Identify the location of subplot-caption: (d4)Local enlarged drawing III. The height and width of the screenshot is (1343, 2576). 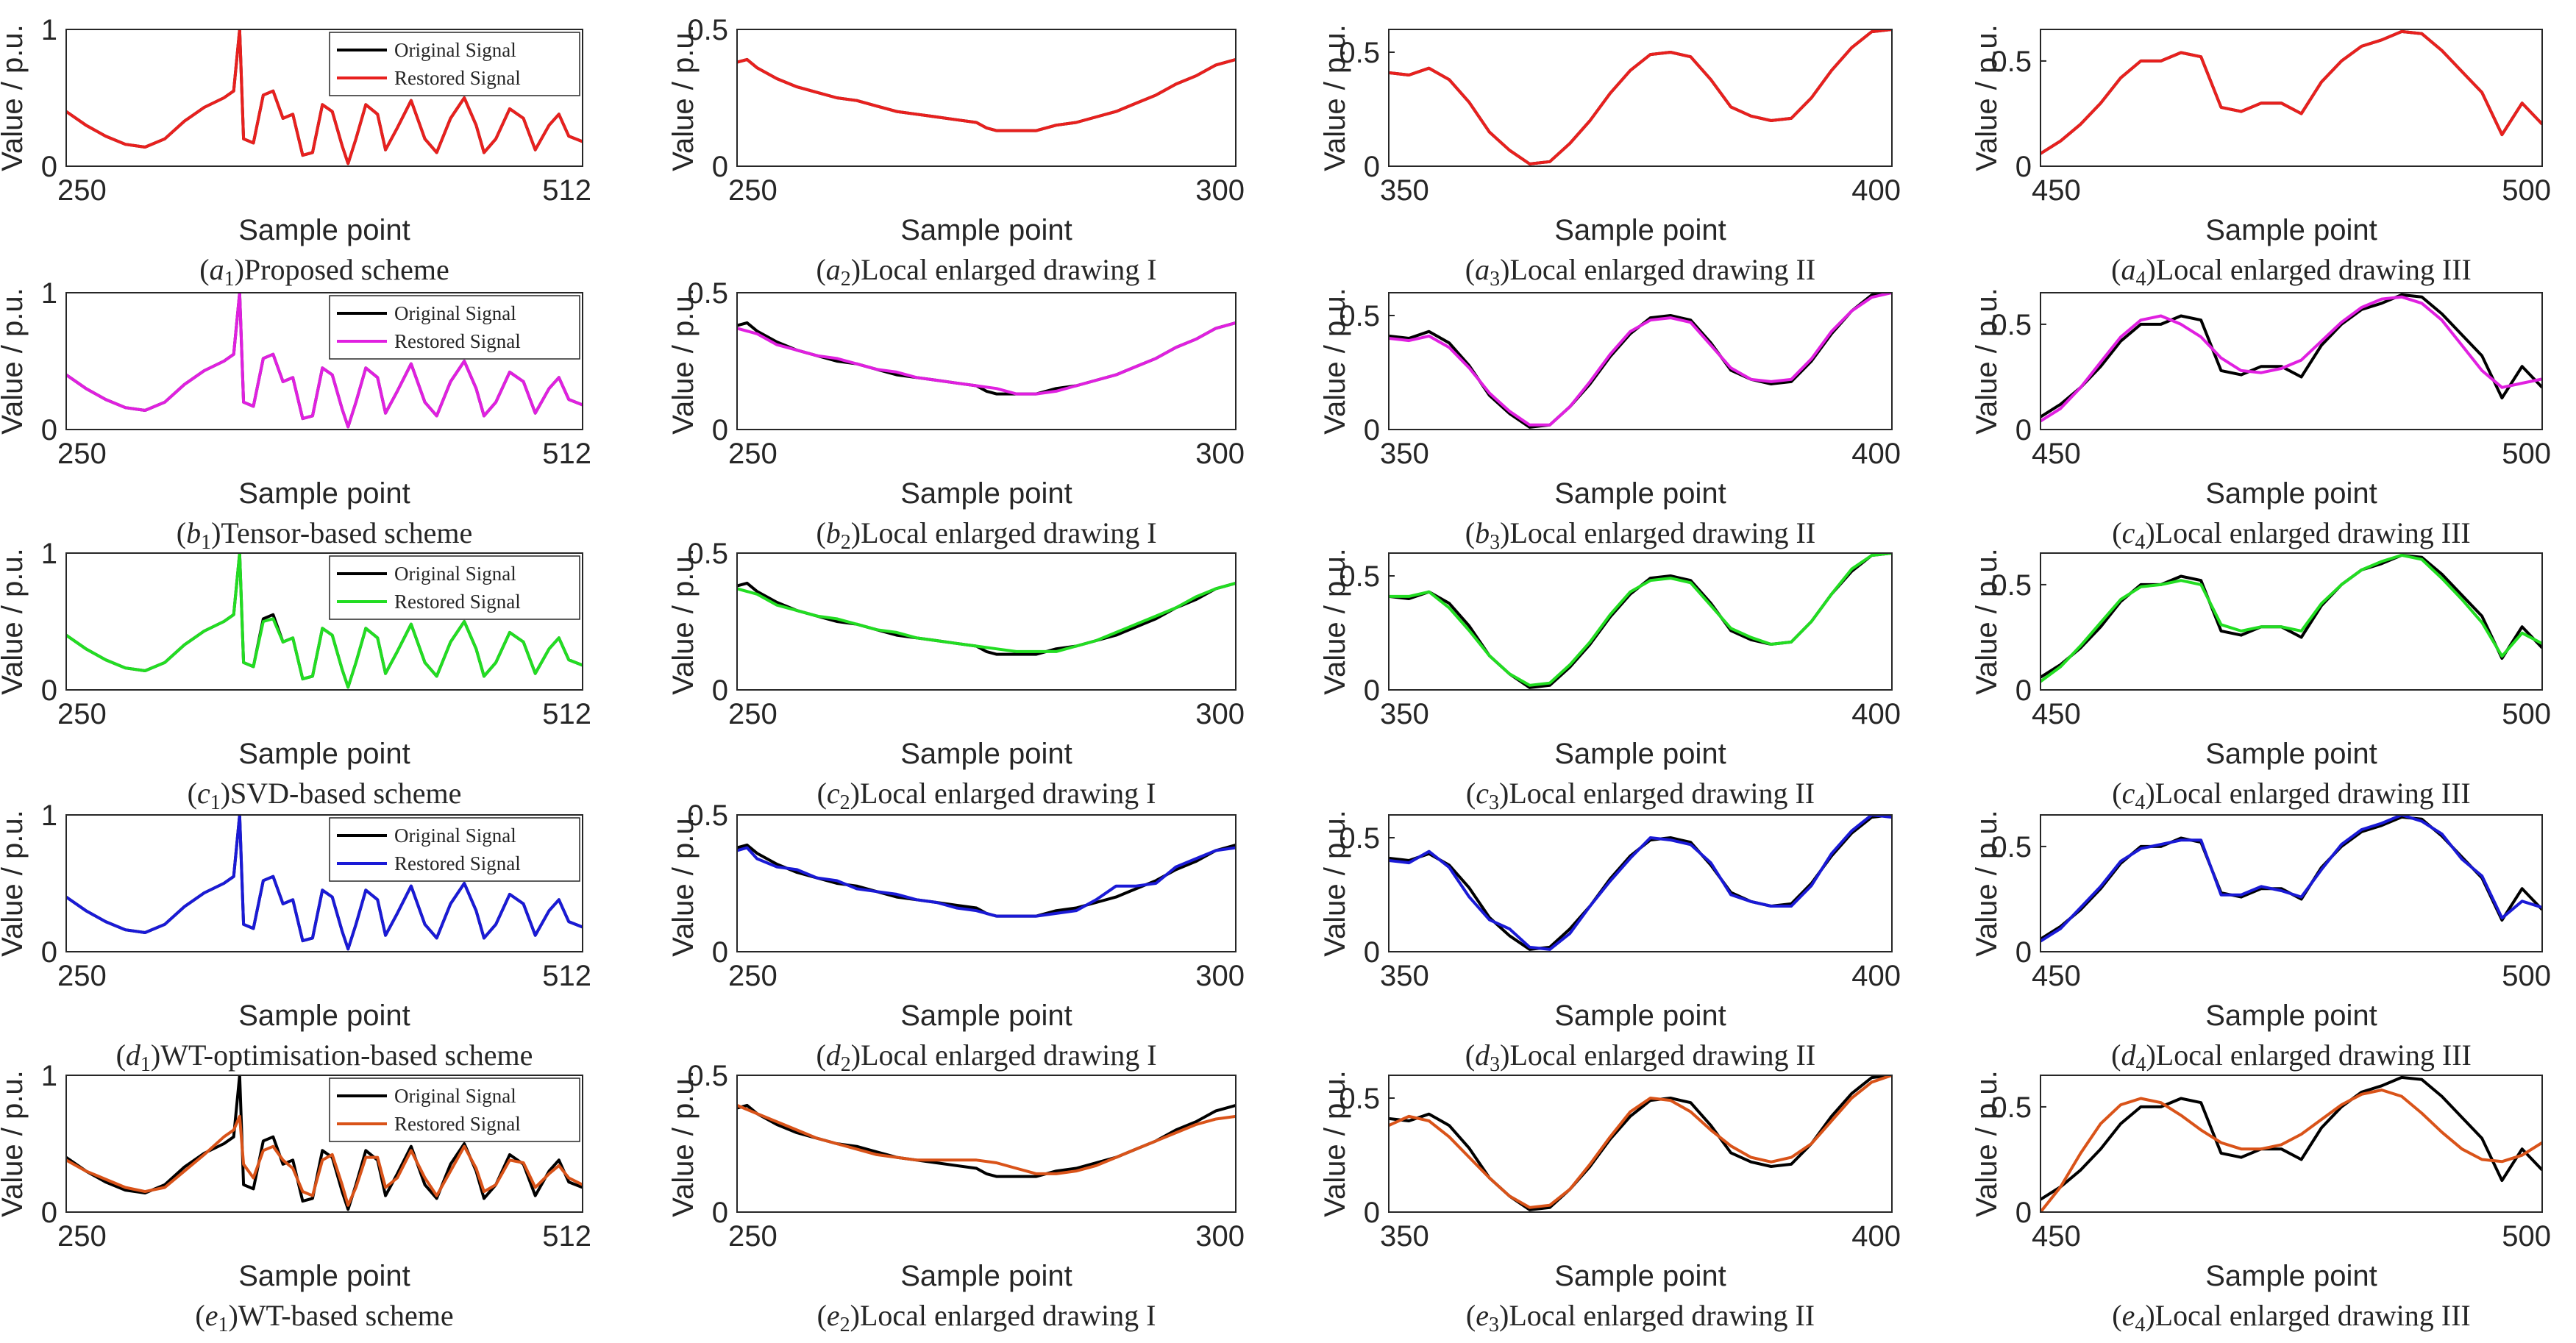
(2291, 1057).